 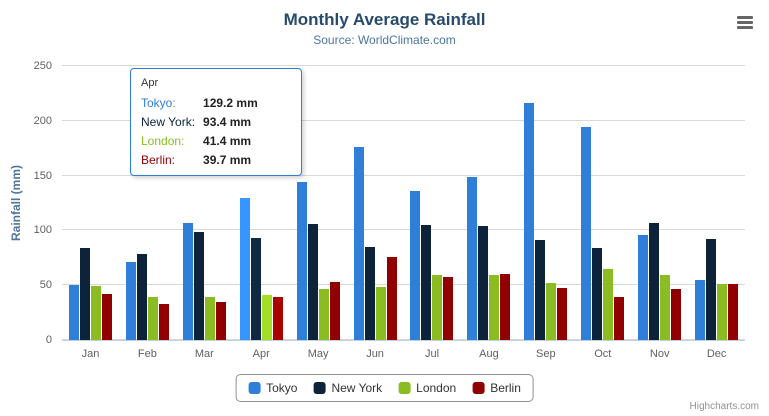 What do you see at coordinates (483, 282) in the screenshot?
I see `bar-new-york-aug` at bounding box center [483, 282].